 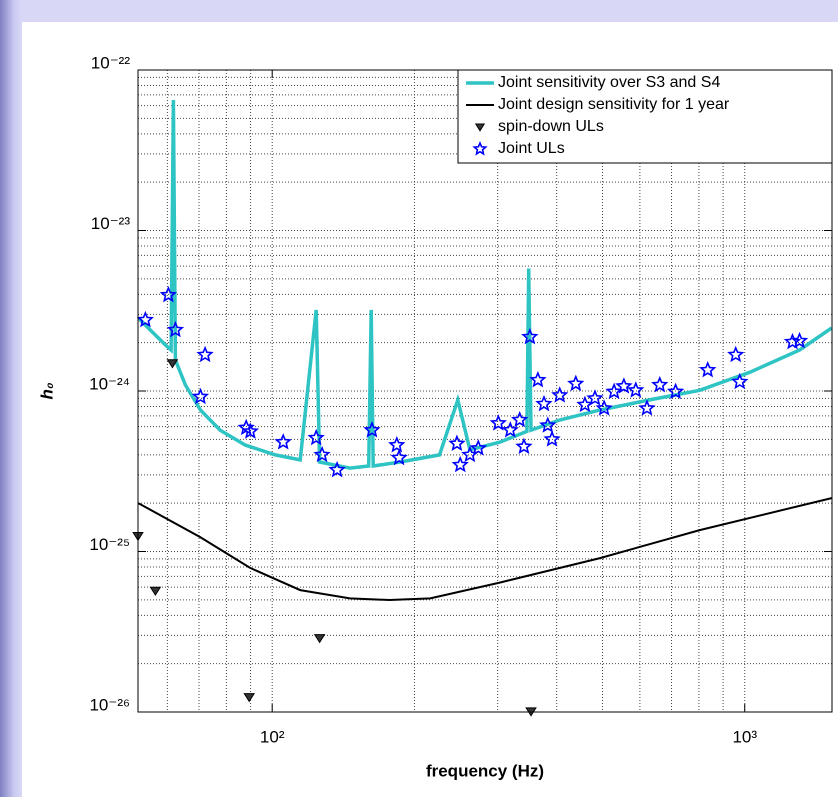 I want to click on x-tick-label: 10², so click(x=272, y=736).